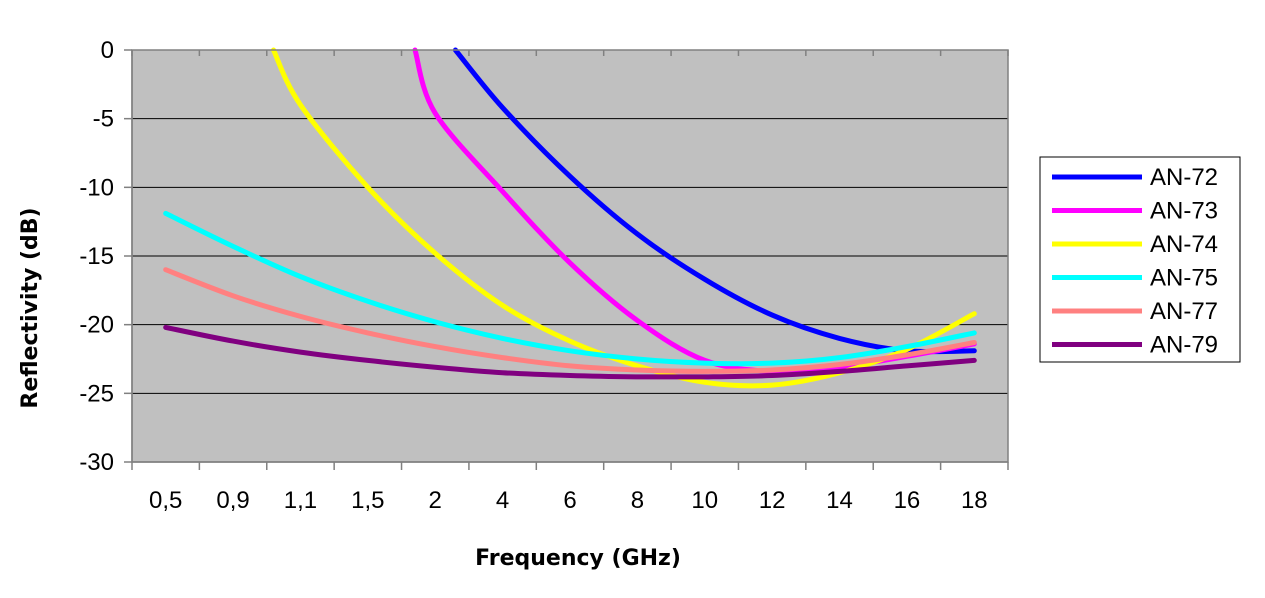 The image size is (1265, 598). What do you see at coordinates (1184, 311) in the screenshot?
I see `legend-label-an-77: AN-77` at bounding box center [1184, 311].